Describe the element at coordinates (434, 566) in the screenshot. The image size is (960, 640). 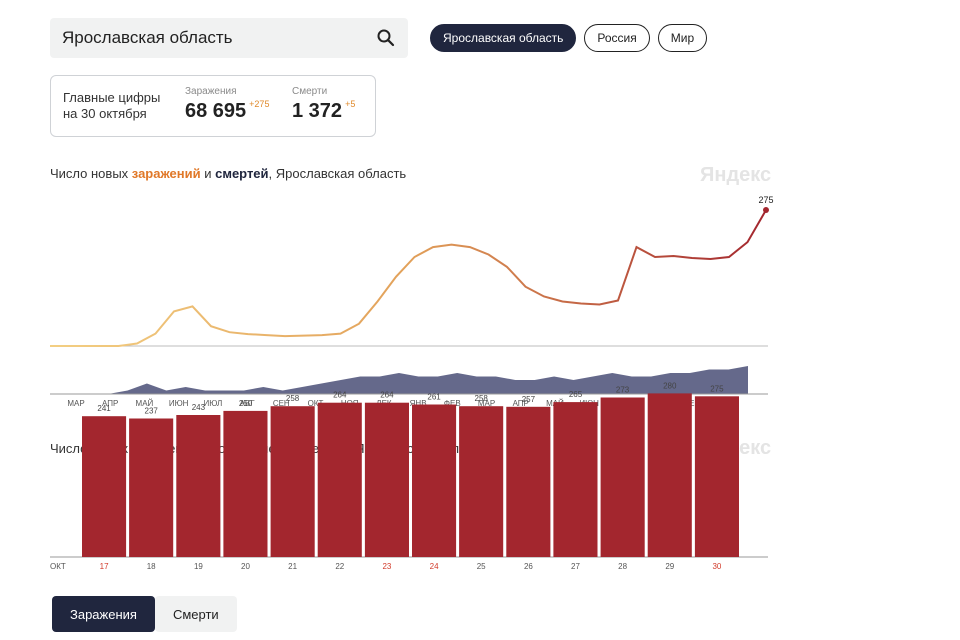
I see `bar-category-label: 24` at that location.